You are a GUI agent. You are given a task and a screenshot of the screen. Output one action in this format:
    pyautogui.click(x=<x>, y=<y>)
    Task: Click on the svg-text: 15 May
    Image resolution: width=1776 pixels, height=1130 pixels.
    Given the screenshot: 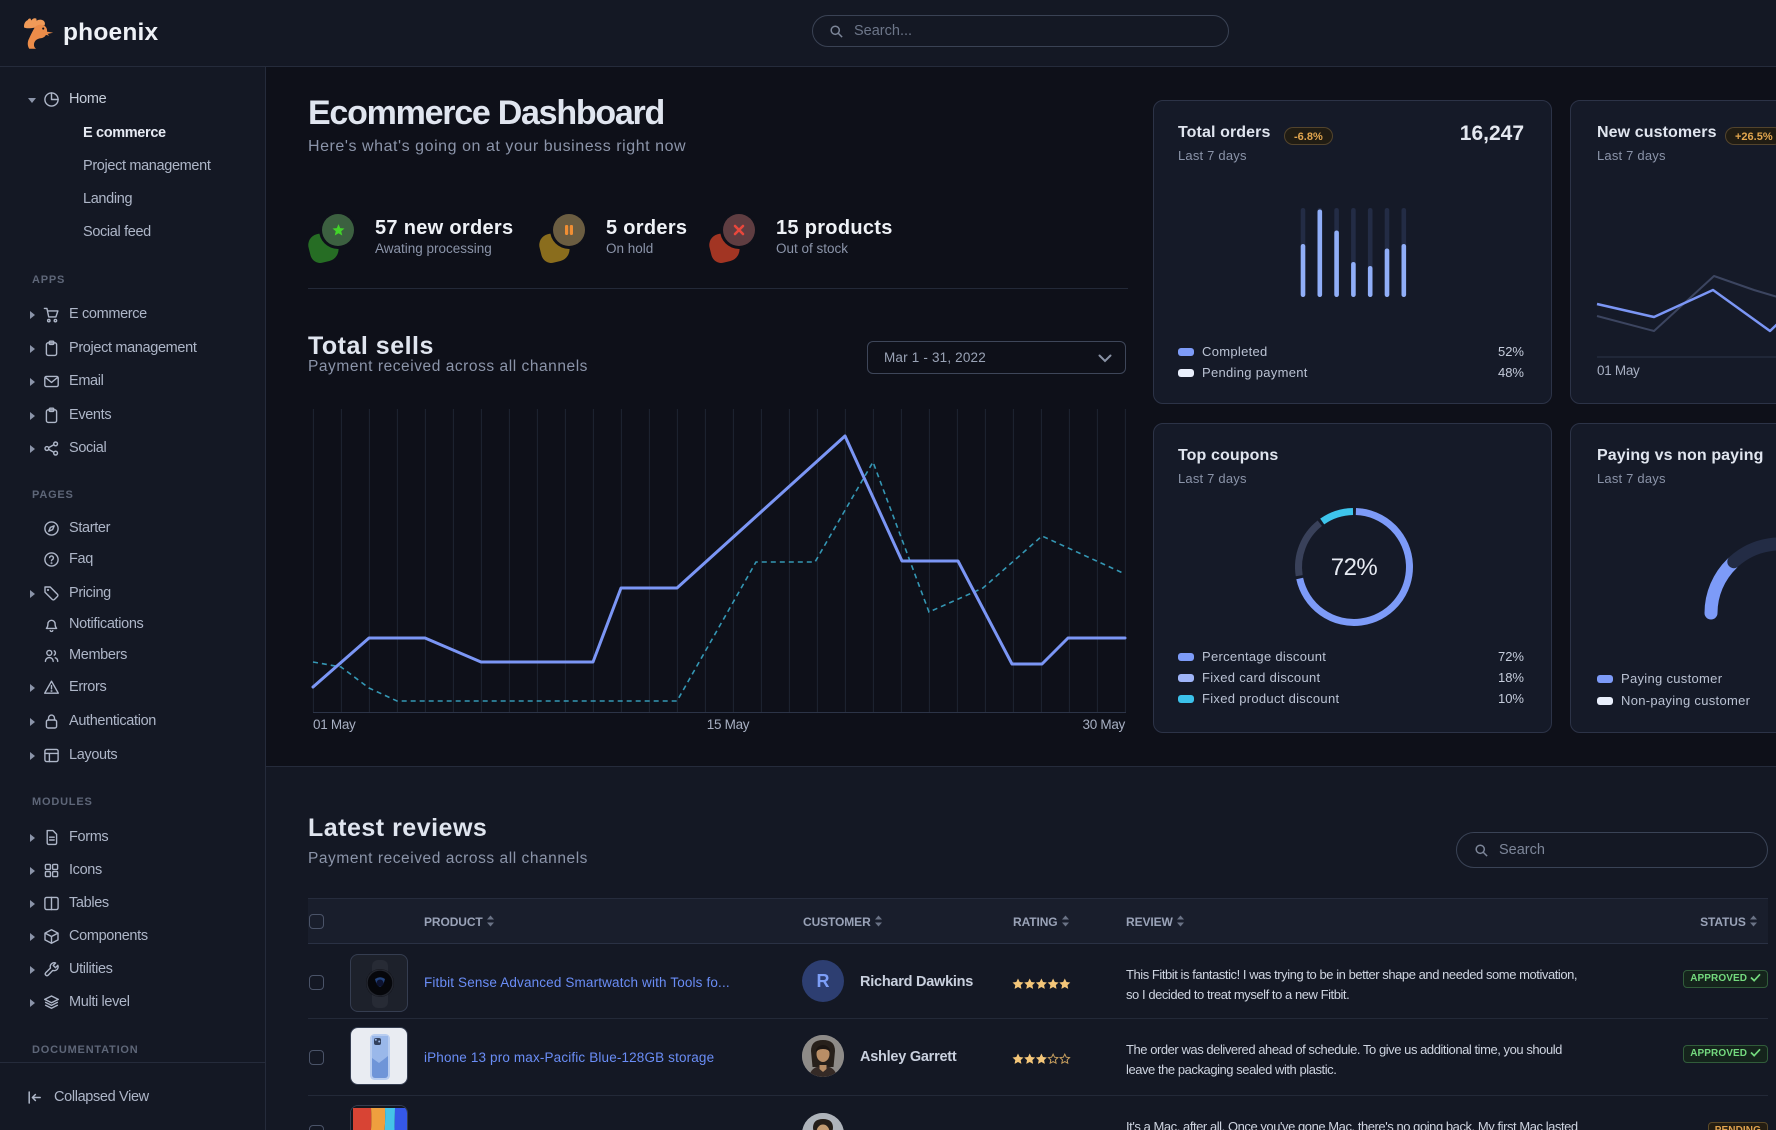 What is the action you would take?
    pyautogui.click(x=728, y=724)
    